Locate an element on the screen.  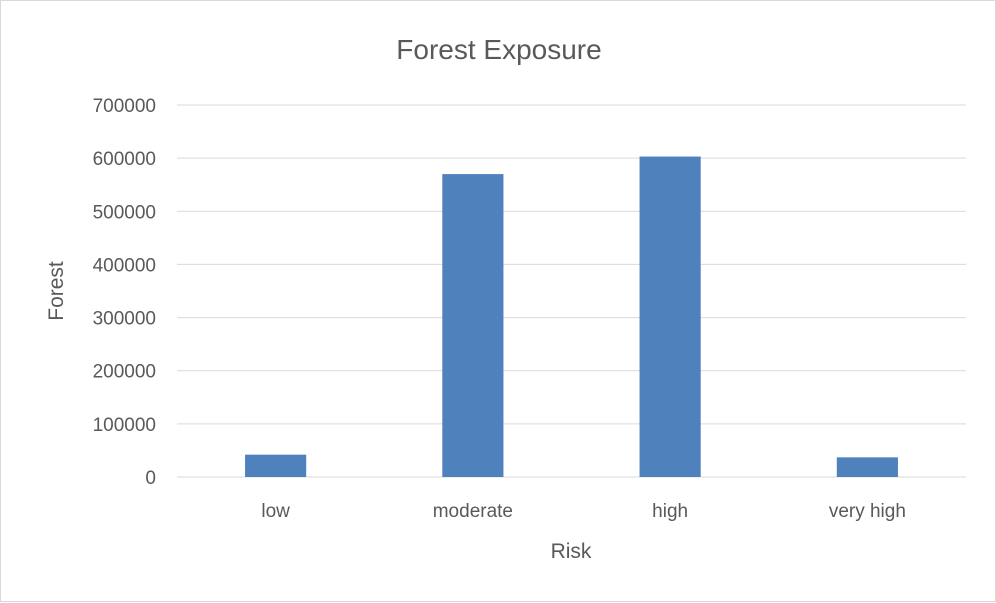
chart-title: Forest Exposure is located at coordinates (498, 49).